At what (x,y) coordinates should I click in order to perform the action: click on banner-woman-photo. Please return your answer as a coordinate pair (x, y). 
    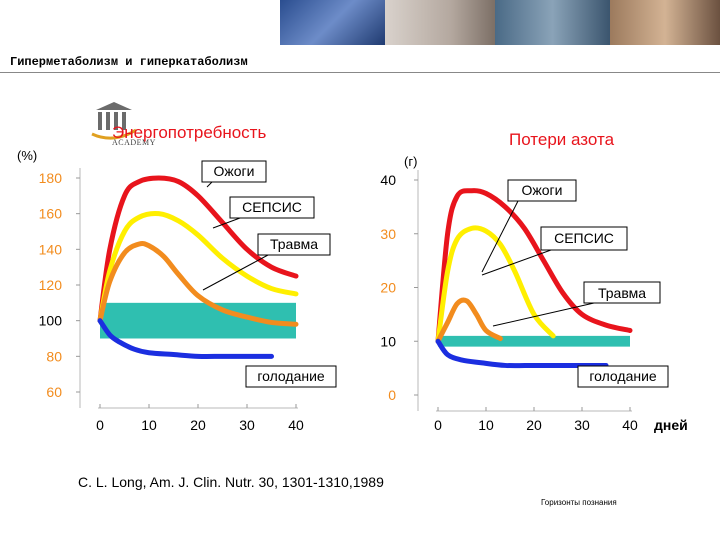
    Looking at the image, I should click on (665, 22).